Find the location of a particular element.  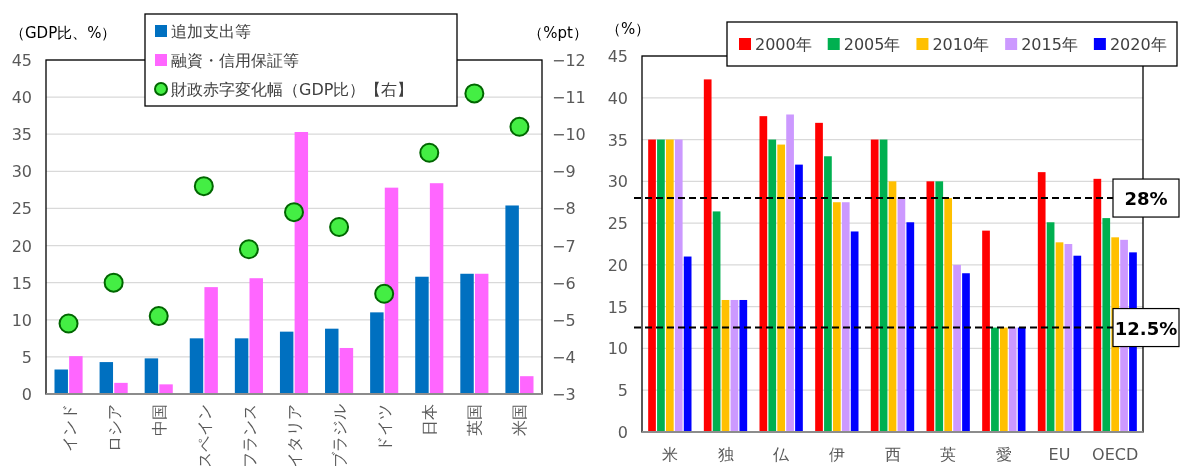

legend-label: 2010年 is located at coordinates (961, 44).